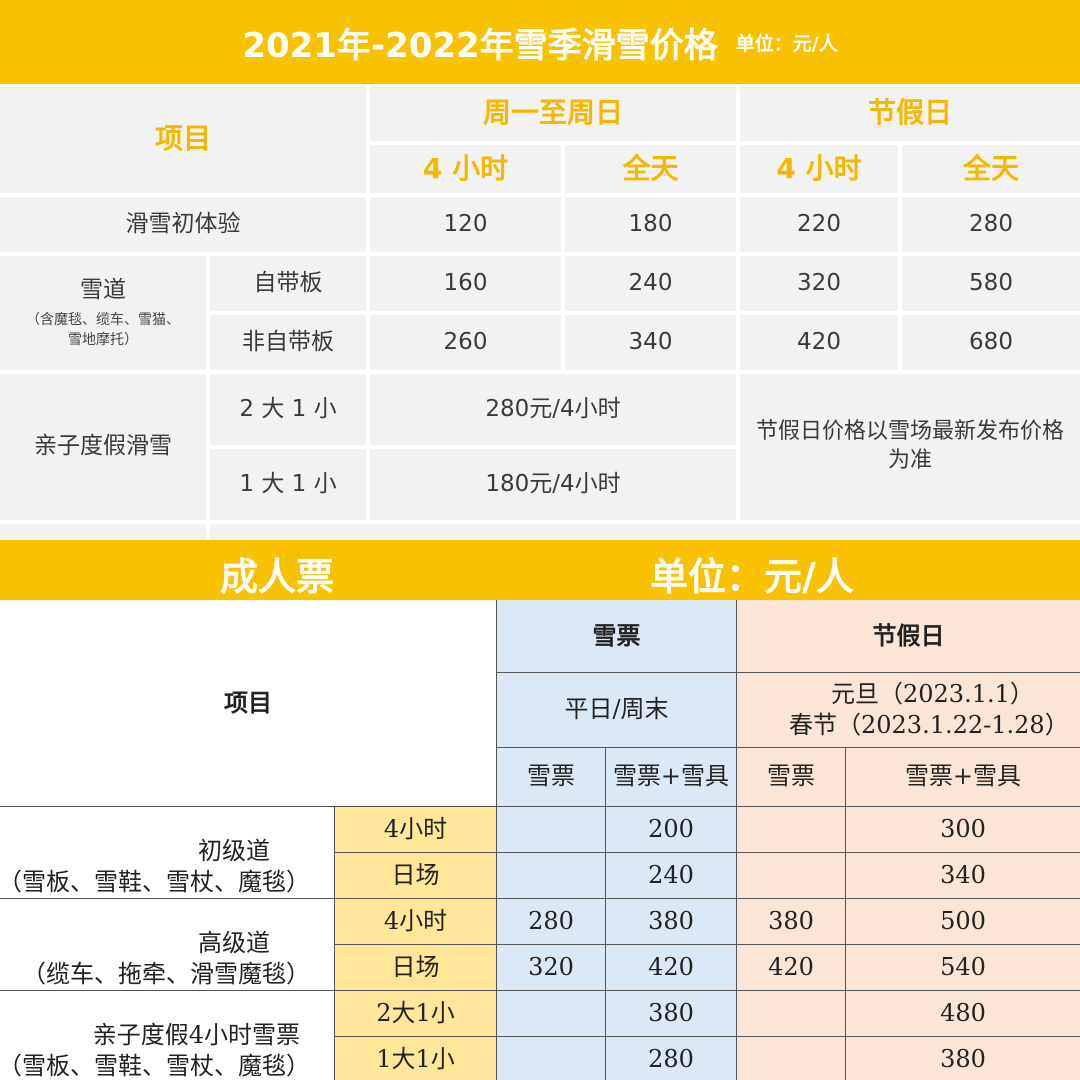 This screenshot has width=1080, height=1080. I want to click on cell-price: 500, so click(963, 922).